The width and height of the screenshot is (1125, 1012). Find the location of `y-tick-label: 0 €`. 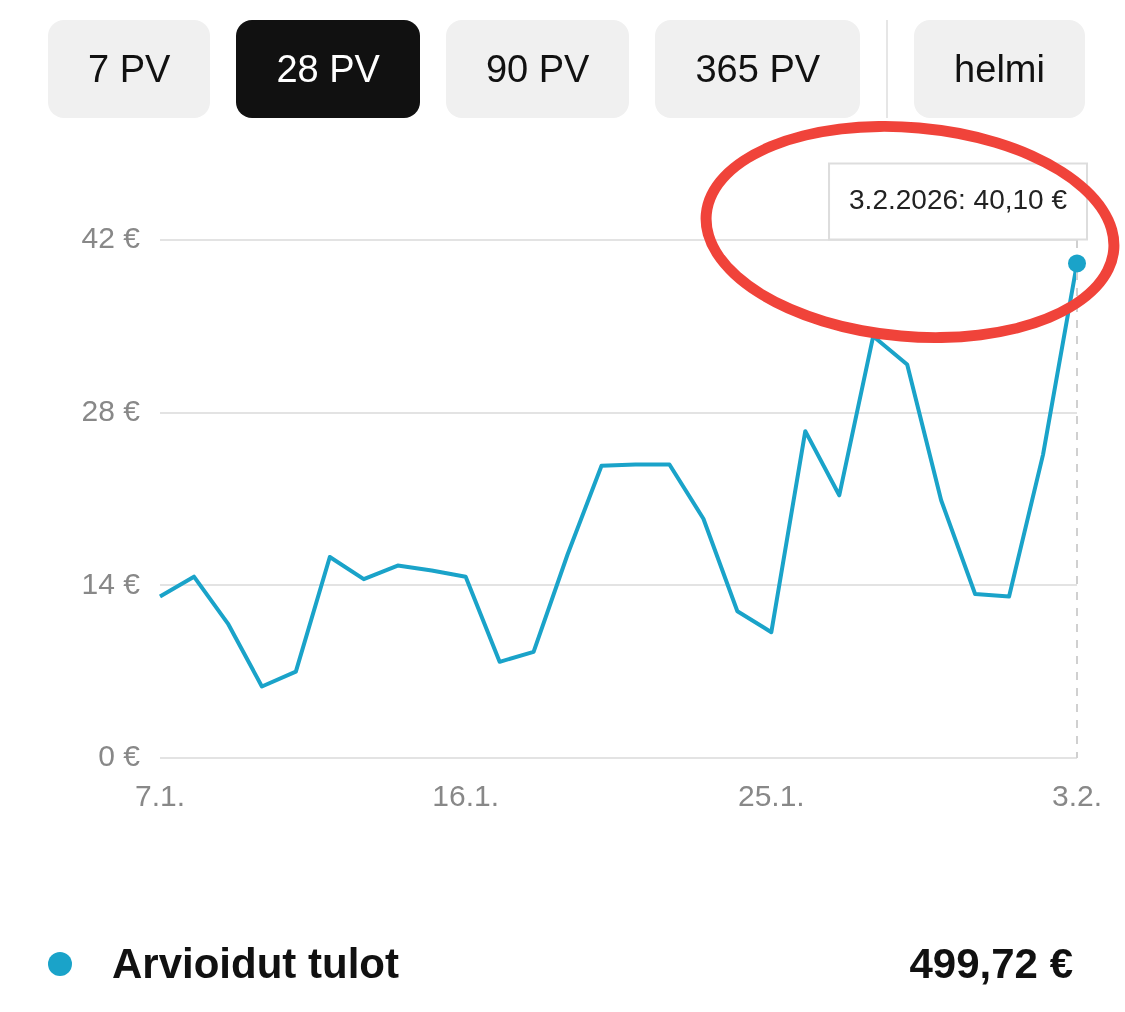

y-tick-label: 0 € is located at coordinates (119, 756).